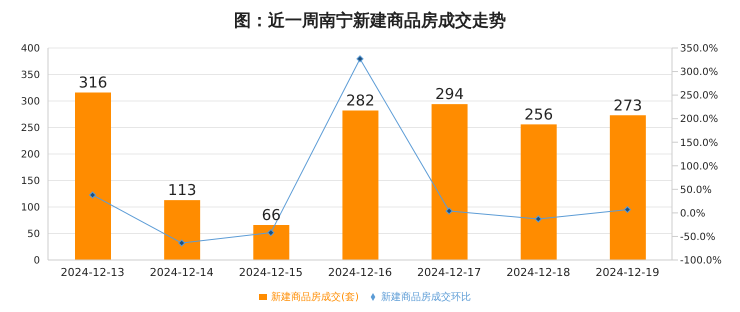 The width and height of the screenshot is (740, 312). What do you see at coordinates (30, 182) in the screenshot?
I see `y-tick-label: 150` at bounding box center [30, 182].